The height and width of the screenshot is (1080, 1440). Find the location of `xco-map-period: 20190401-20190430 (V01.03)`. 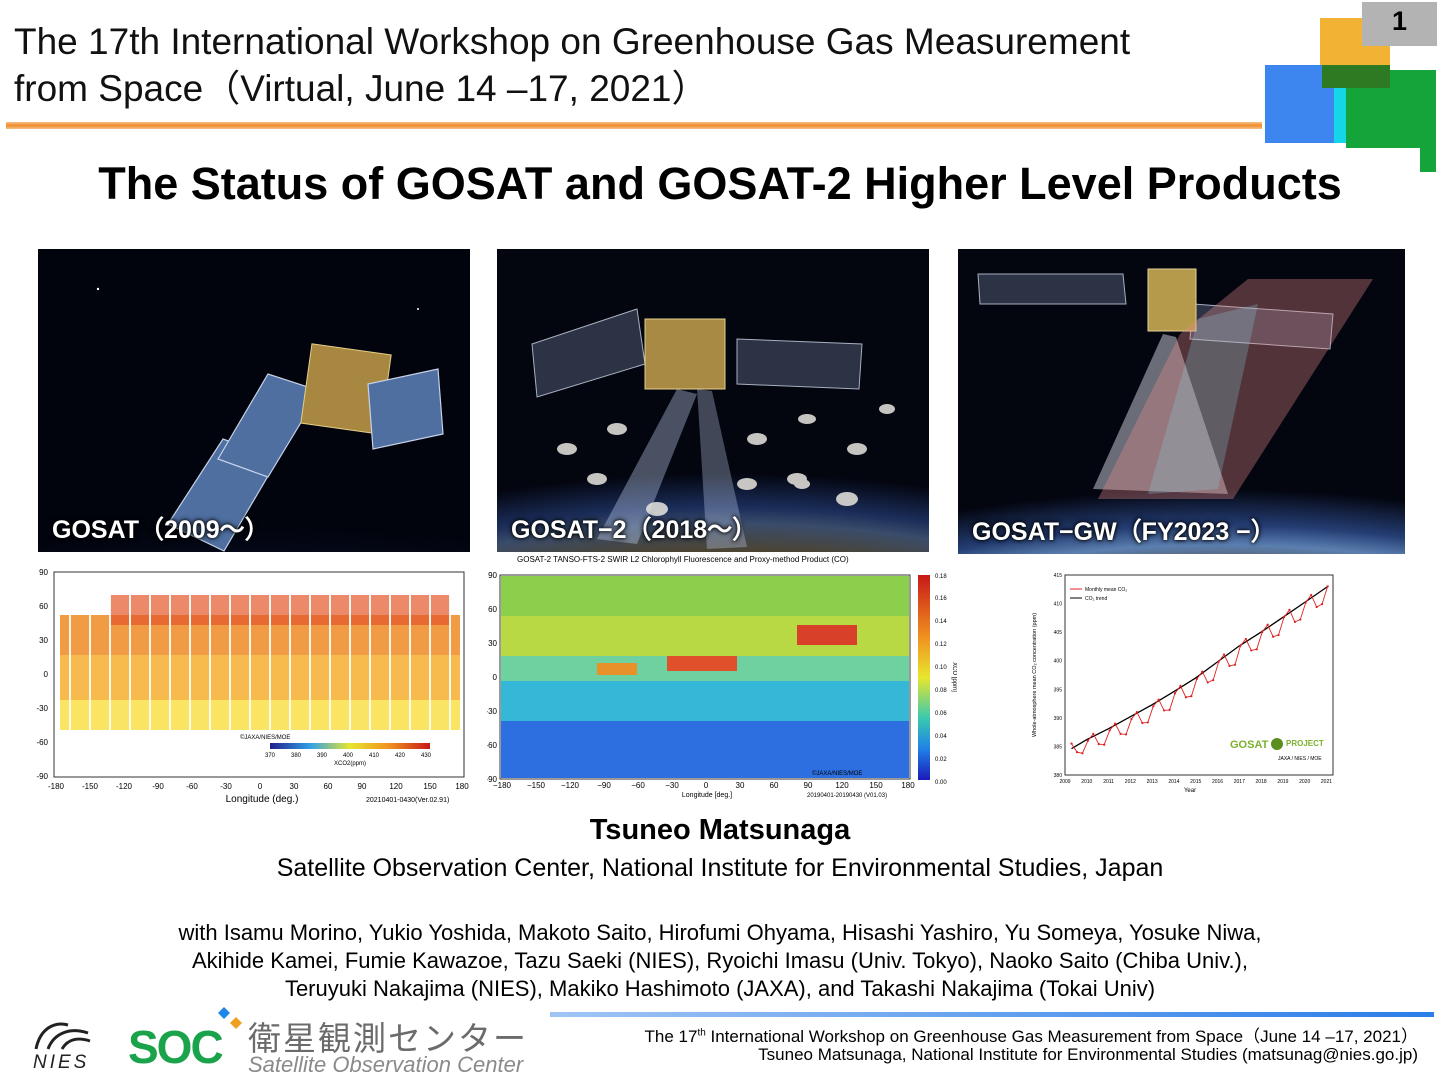

xco-map-period: 20190401-20190430 (V01.03) is located at coordinates (847, 796).